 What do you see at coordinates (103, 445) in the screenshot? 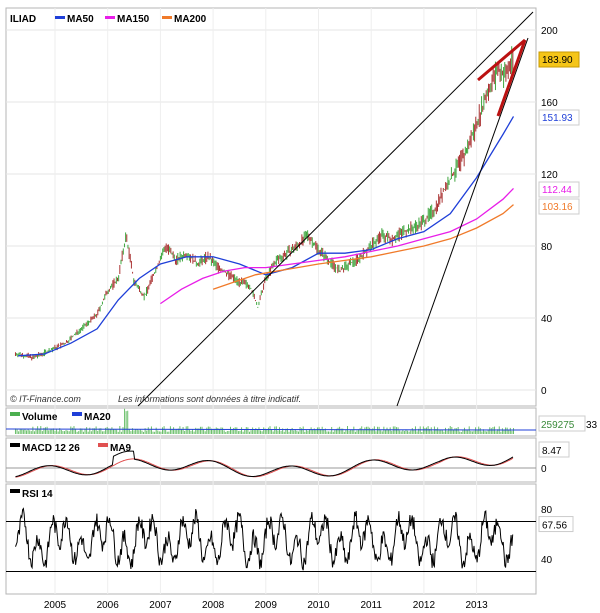
I see `macd-ma9-swatch` at bounding box center [103, 445].